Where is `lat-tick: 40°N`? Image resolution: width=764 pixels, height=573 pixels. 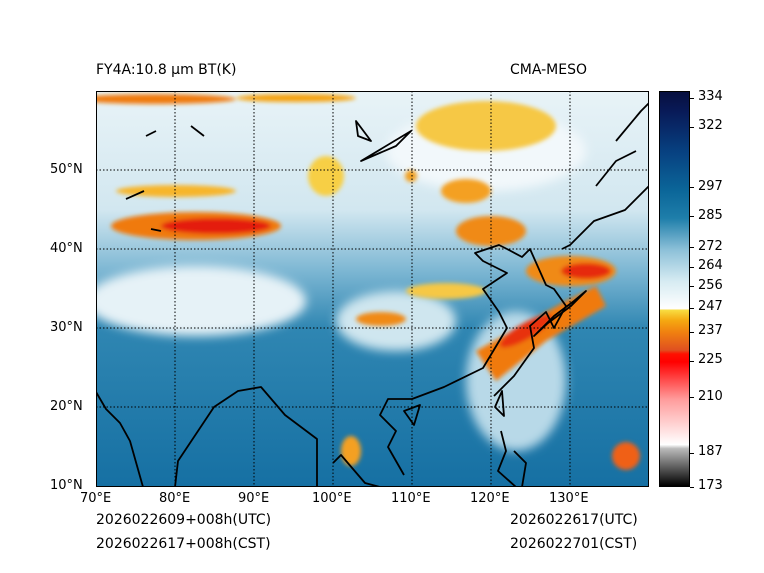 lat-tick: 40°N is located at coordinates (66, 248).